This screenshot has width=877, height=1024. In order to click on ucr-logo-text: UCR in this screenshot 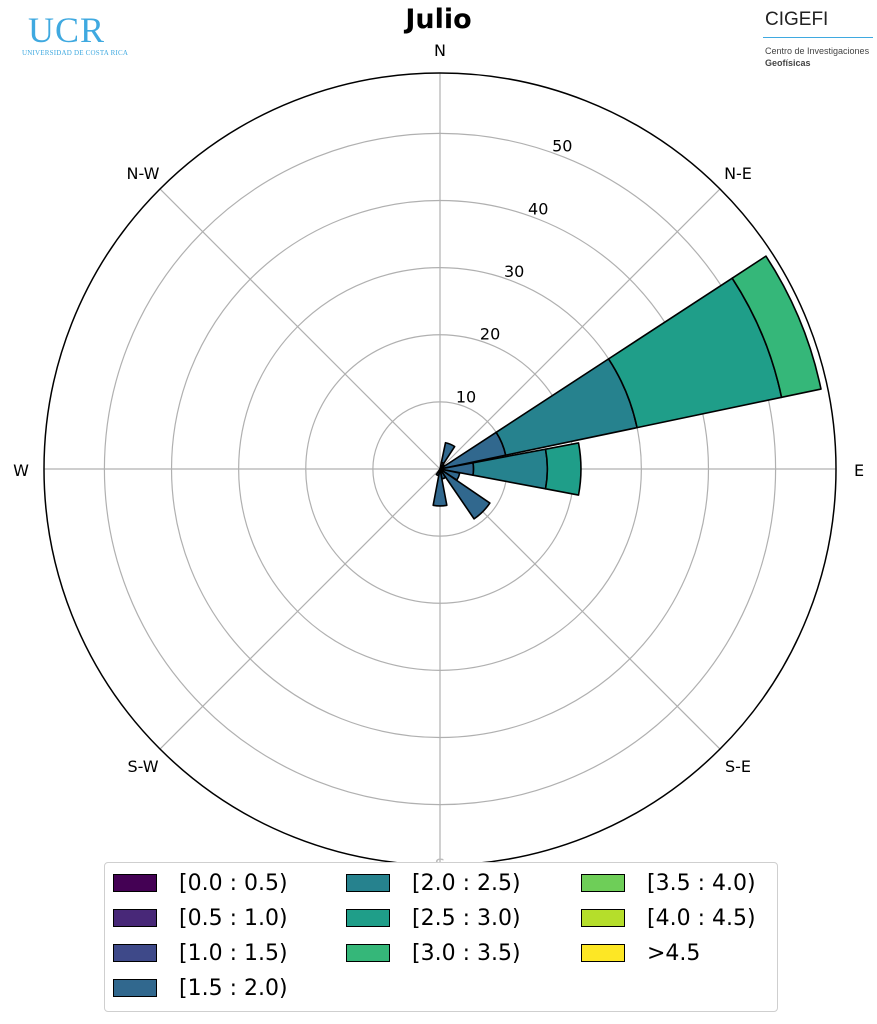, I will do `click(67, 30)`.